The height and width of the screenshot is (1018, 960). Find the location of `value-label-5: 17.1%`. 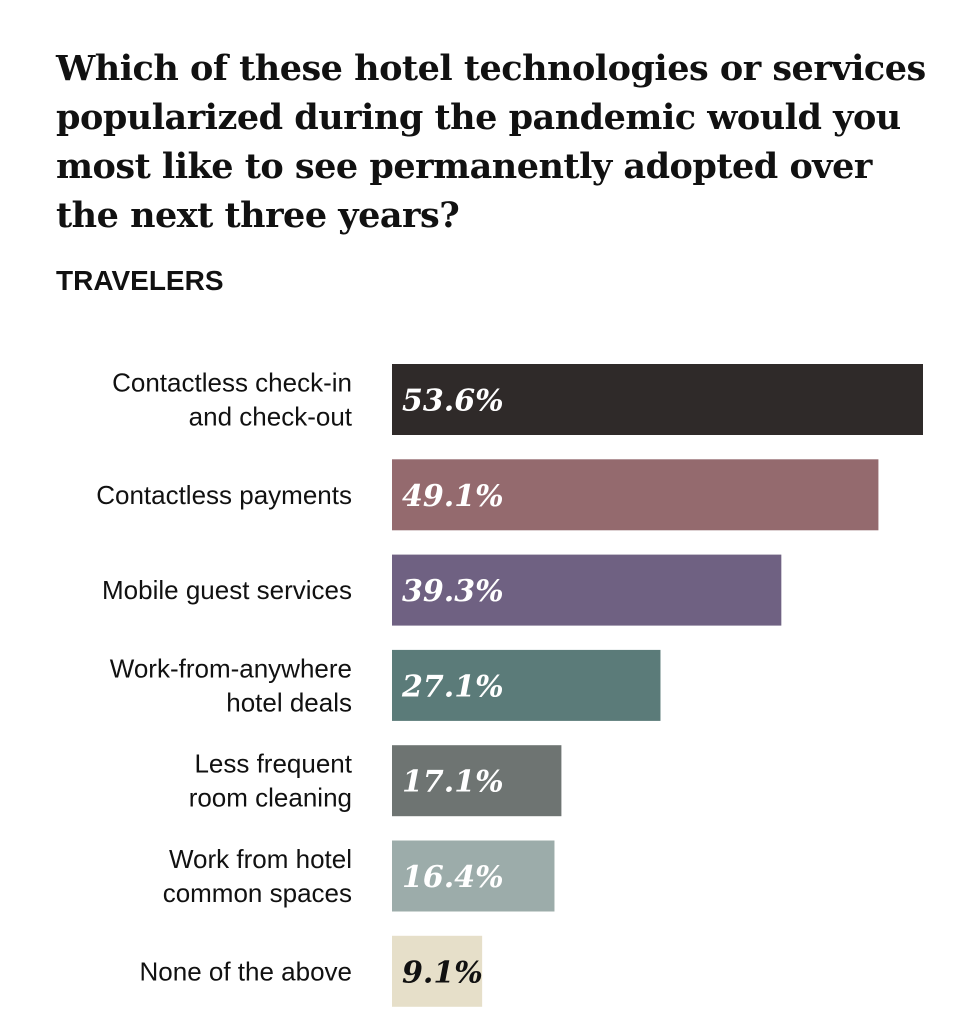

value-label-5: 17.1% is located at coordinates (453, 782).